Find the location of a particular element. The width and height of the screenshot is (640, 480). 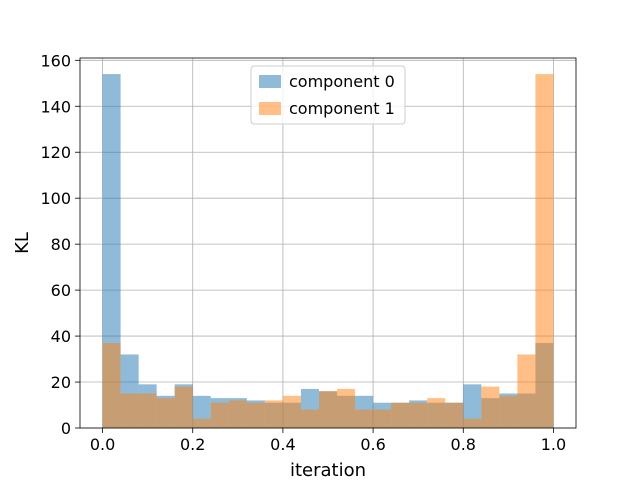

y-tick-label: 40 is located at coordinates (61, 336).